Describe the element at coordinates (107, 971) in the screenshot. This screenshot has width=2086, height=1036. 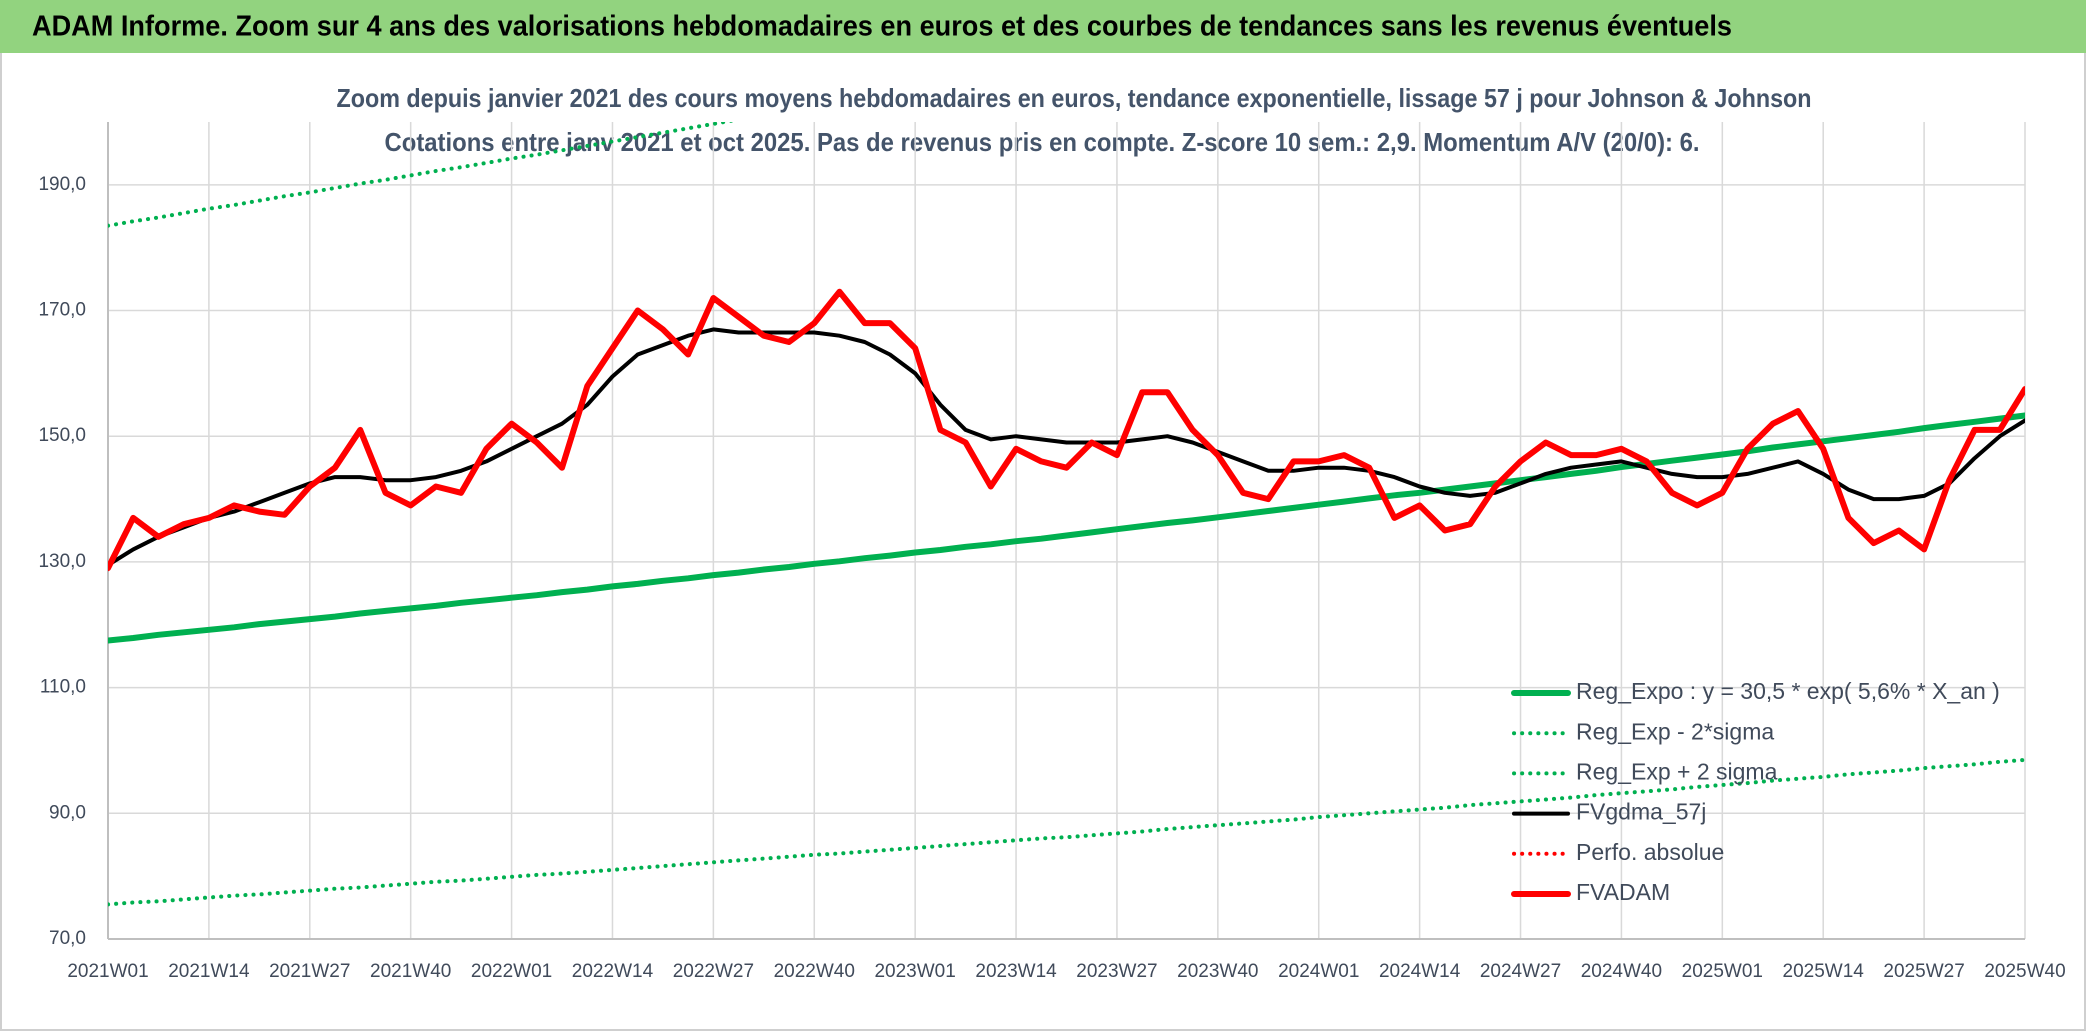
I see `x-tick-label: 2021W01` at that location.